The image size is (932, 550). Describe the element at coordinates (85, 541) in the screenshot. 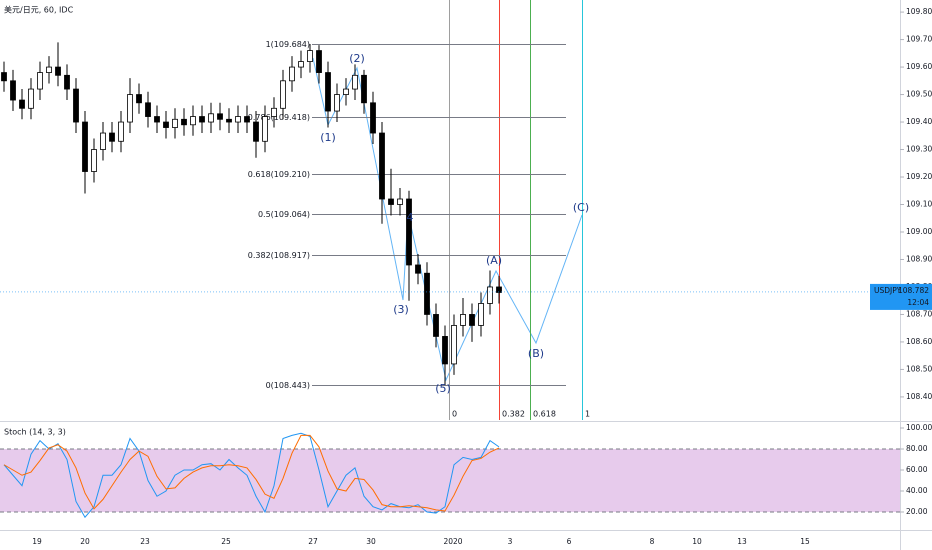

I see `x-tick-label: 20` at that location.